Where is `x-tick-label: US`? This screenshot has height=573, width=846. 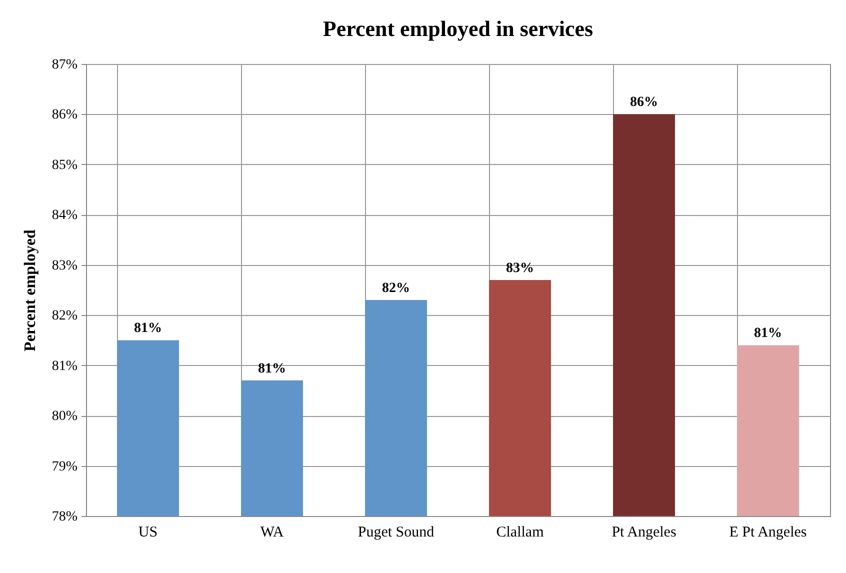
x-tick-label: US is located at coordinates (148, 532).